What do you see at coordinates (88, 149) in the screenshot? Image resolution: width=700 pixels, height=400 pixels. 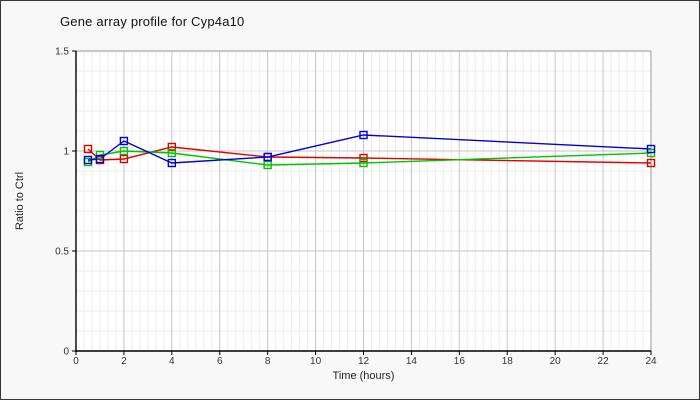 I see `series-marker-red-0.5h` at bounding box center [88, 149].